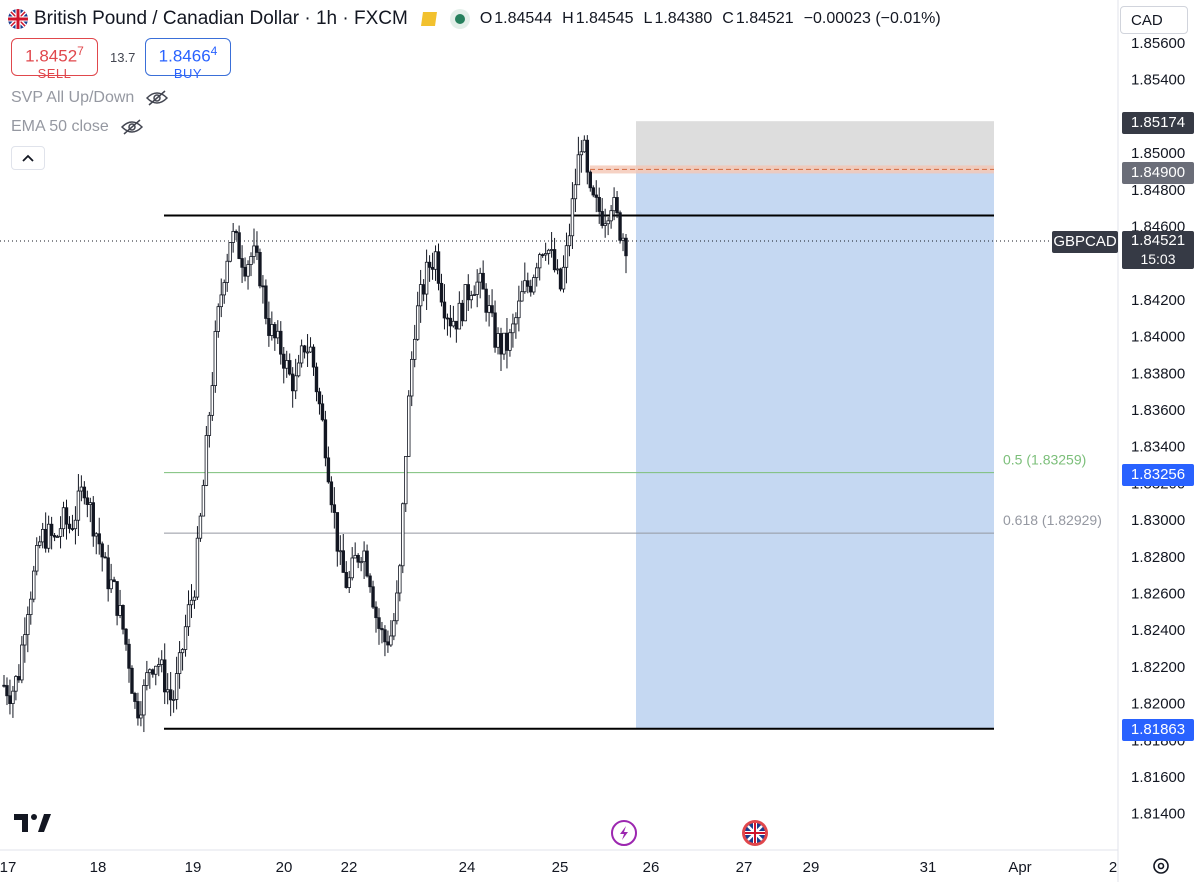 The height and width of the screenshot is (887, 1200). Describe the element at coordinates (123, 57) in the screenshot. I see `spread-value: 13.7` at that location.